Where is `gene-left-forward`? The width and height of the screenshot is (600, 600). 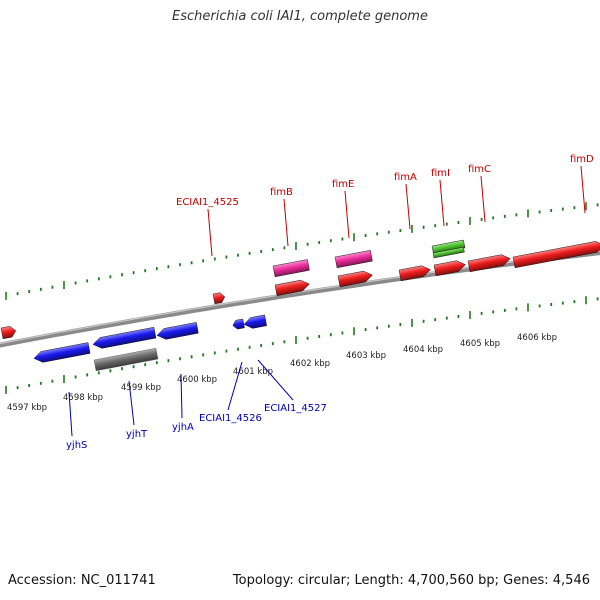
gene-left-forward is located at coordinates (8, 333).